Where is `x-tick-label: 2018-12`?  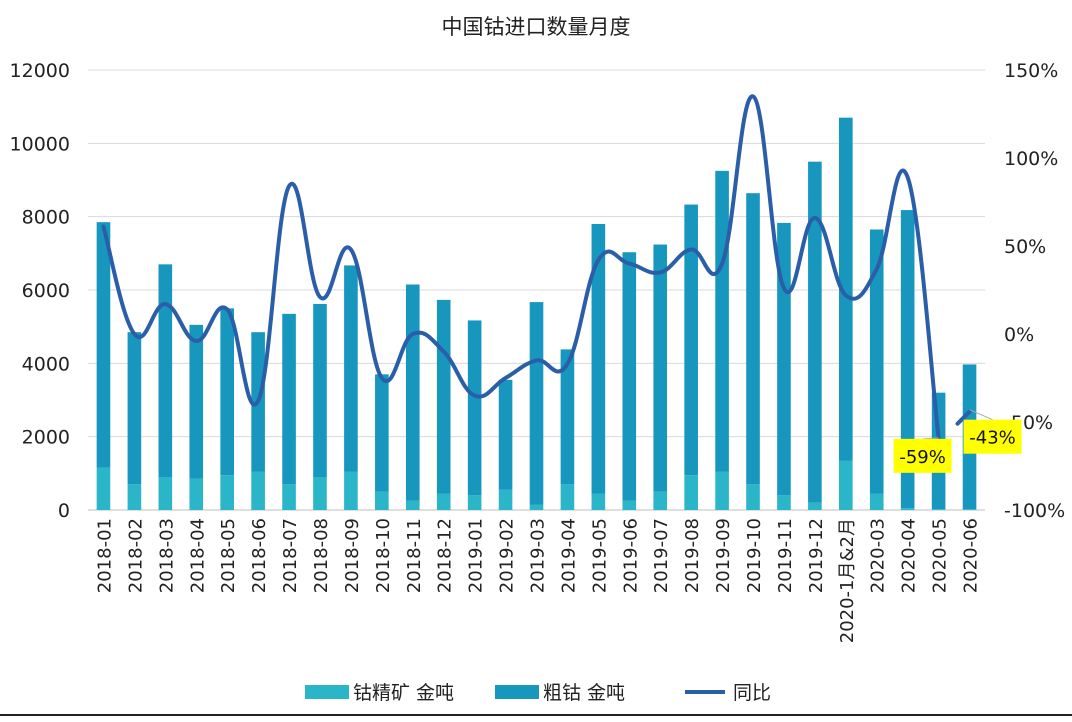
x-tick-label: 2018-12 is located at coordinates (445, 555).